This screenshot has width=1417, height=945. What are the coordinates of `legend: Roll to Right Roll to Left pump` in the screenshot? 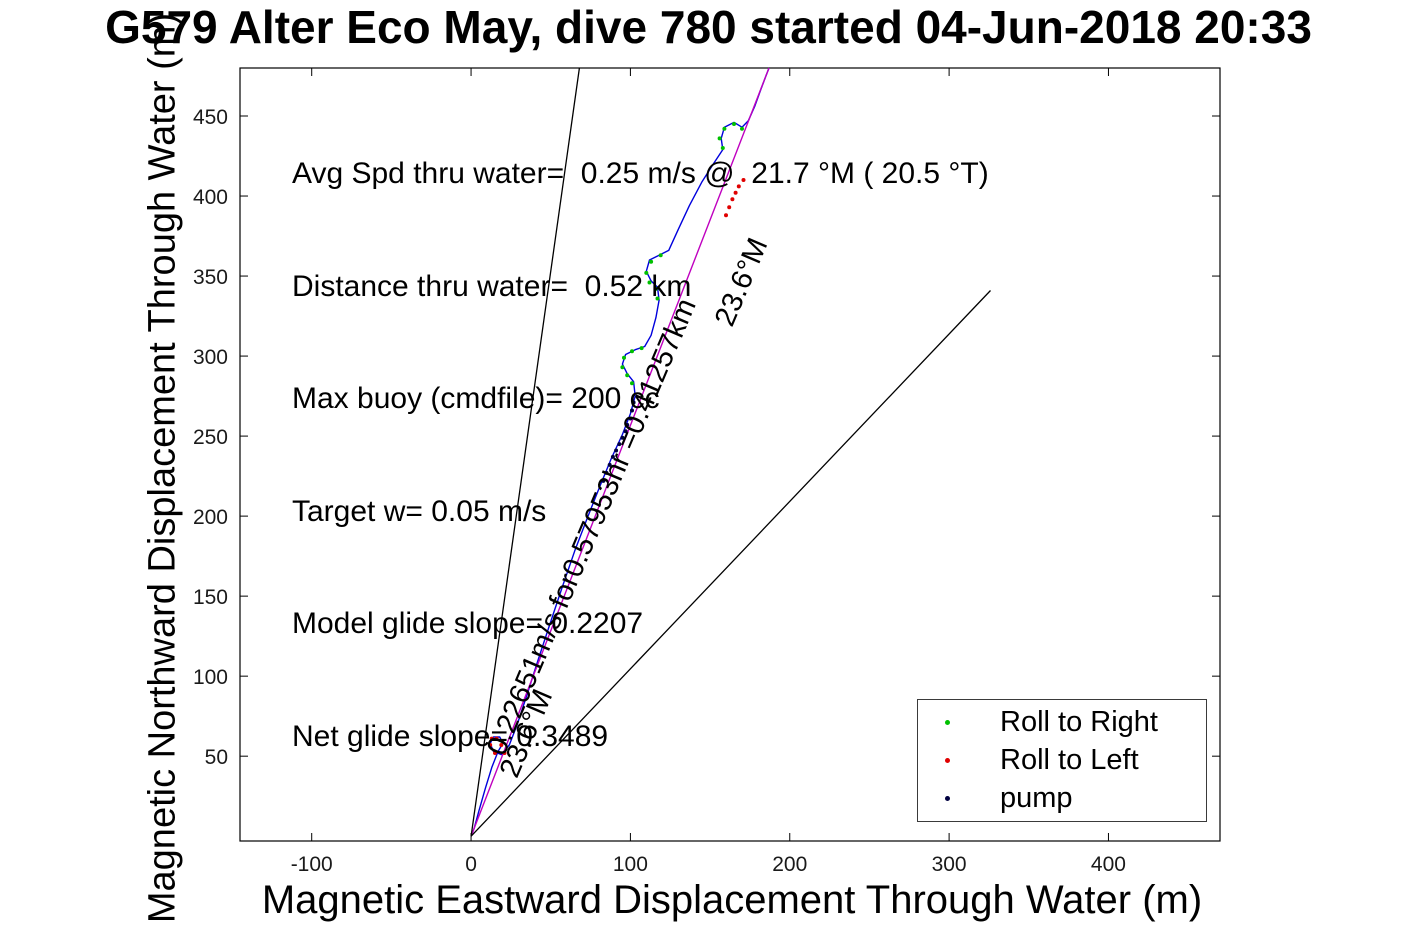 It's located at (1062, 760).